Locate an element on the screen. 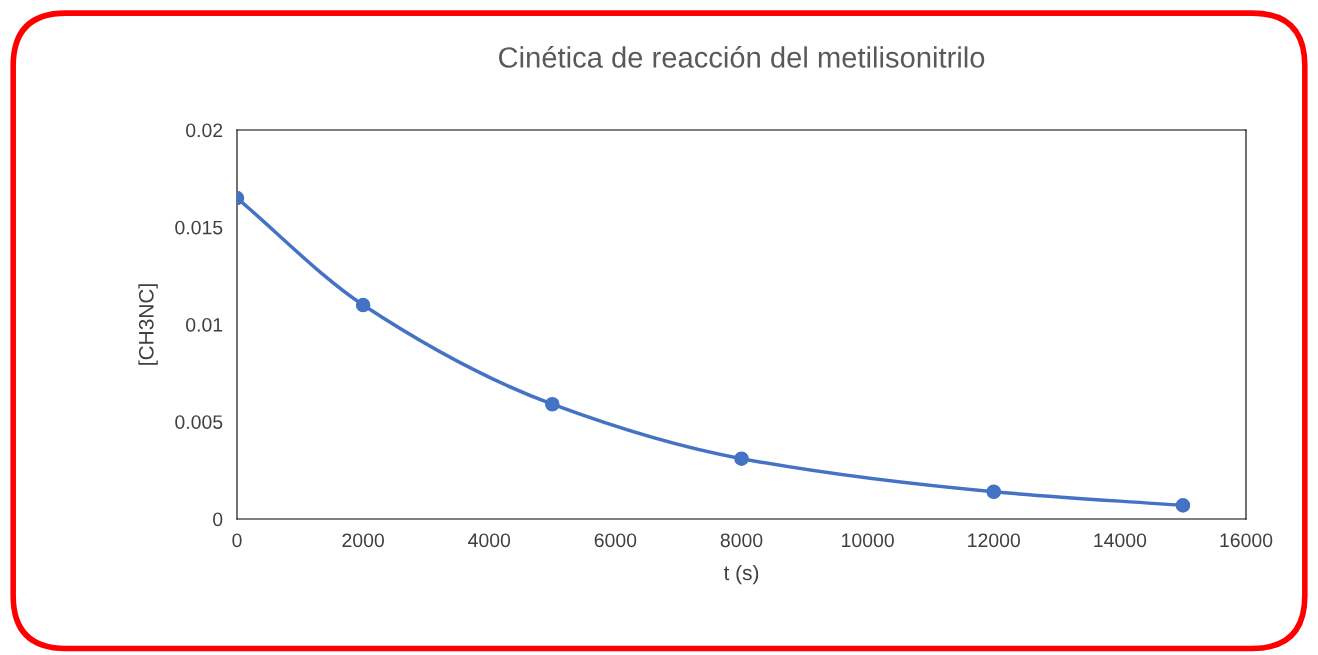 Image resolution: width=1318 pixels, height=655 pixels. y-tick-label: 0 is located at coordinates (218, 519).